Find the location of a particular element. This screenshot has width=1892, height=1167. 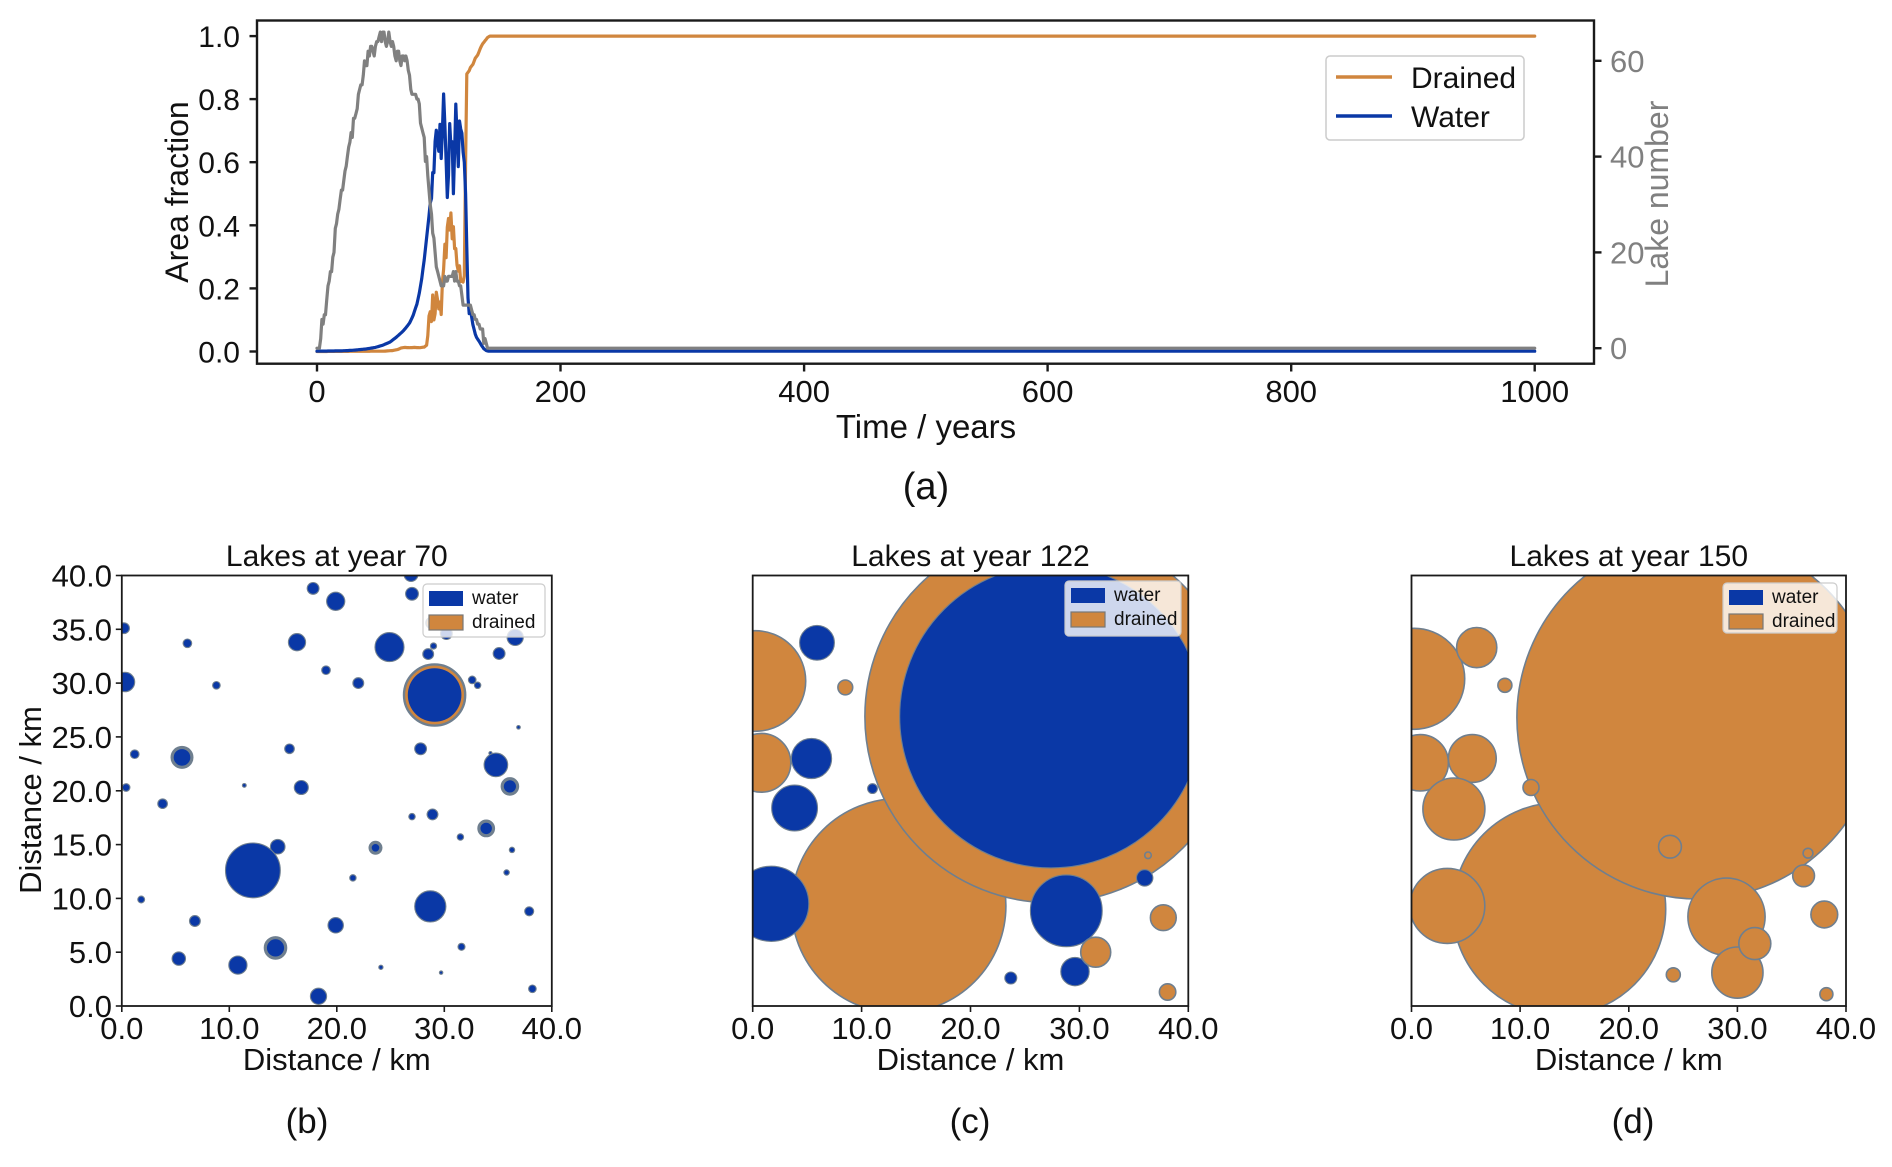

svg-text: Area fraction is located at coordinates (177, 191).